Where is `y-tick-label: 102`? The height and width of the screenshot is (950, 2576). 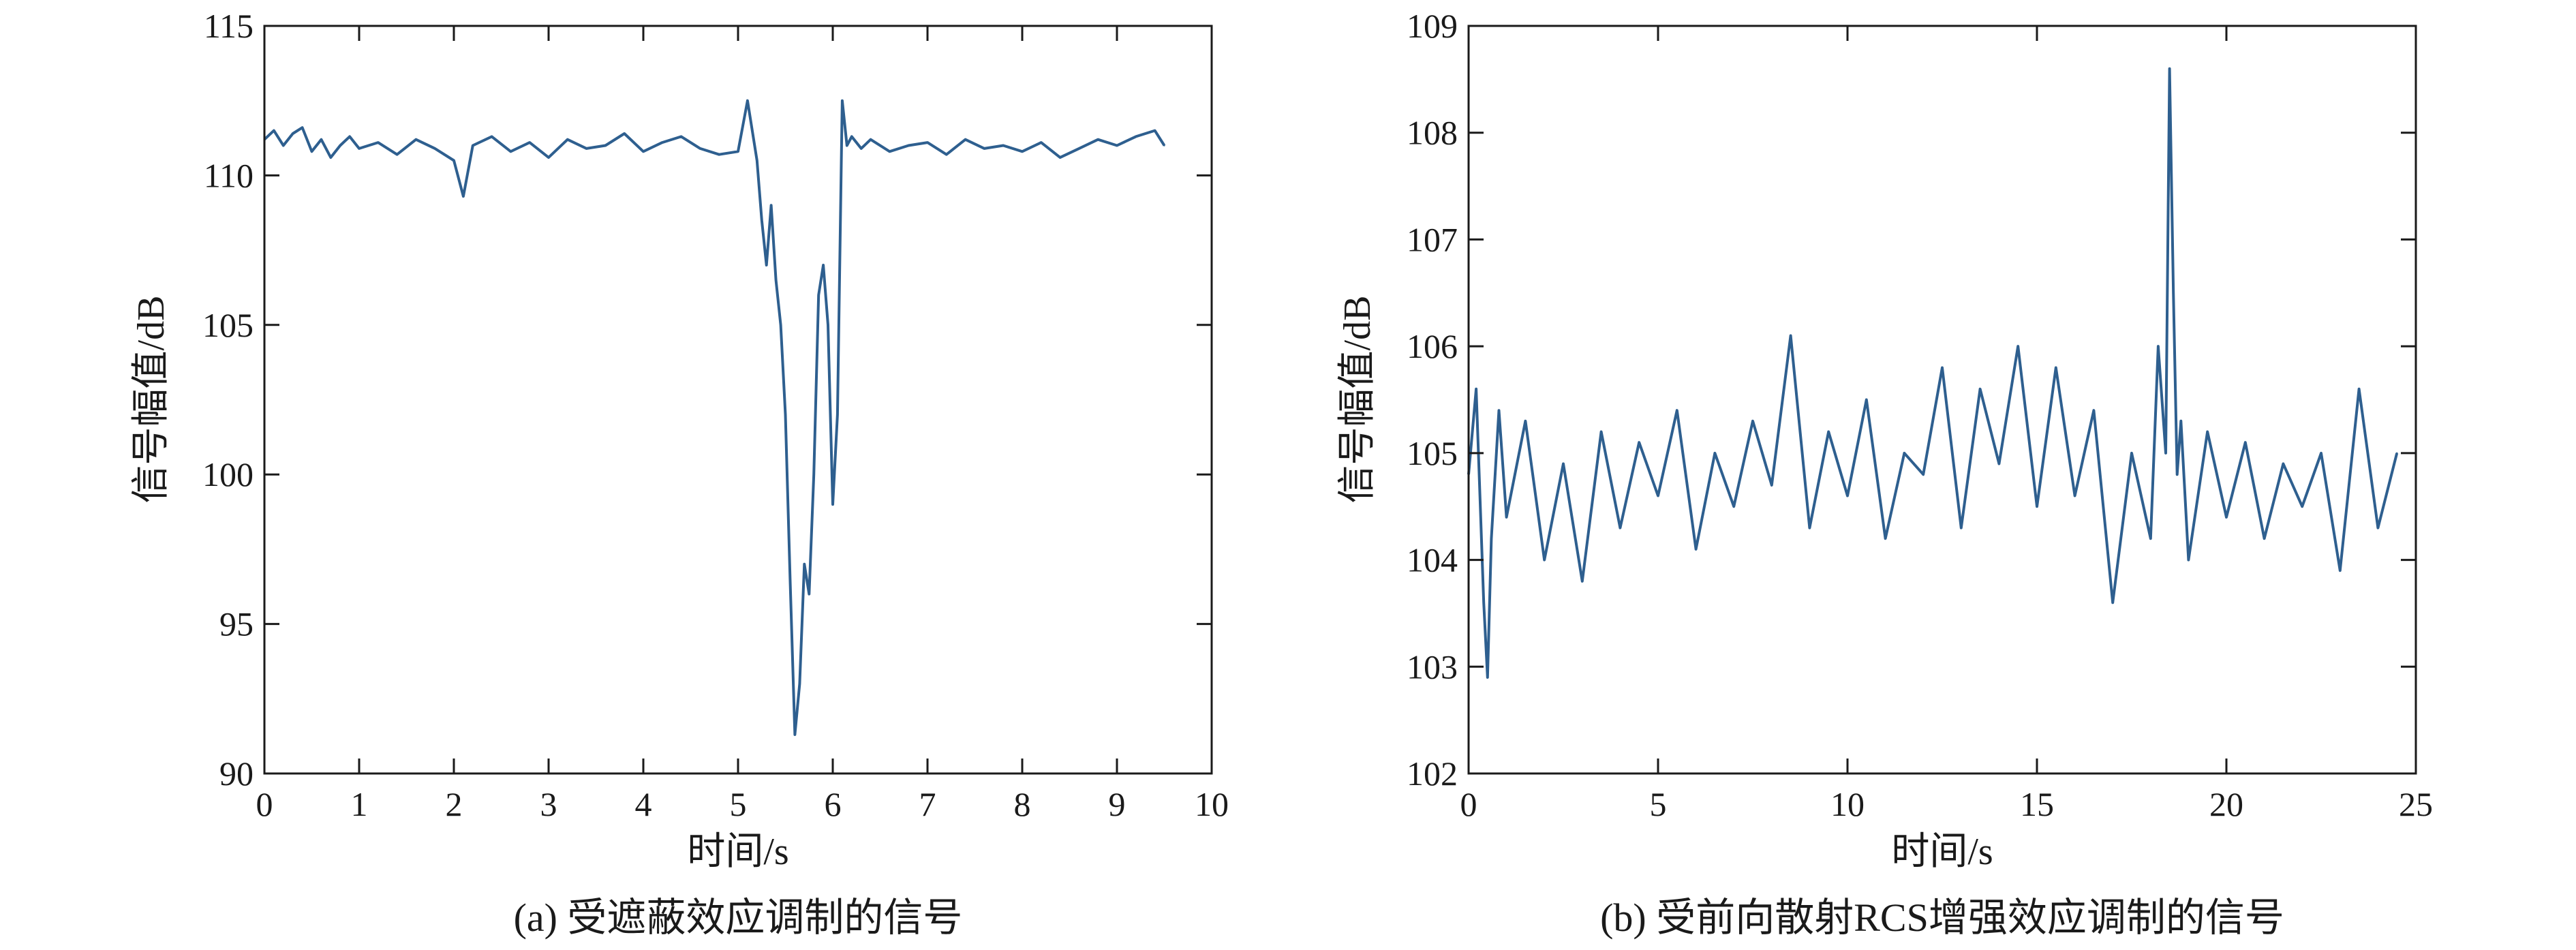
y-tick-label: 102 is located at coordinates (1432, 774).